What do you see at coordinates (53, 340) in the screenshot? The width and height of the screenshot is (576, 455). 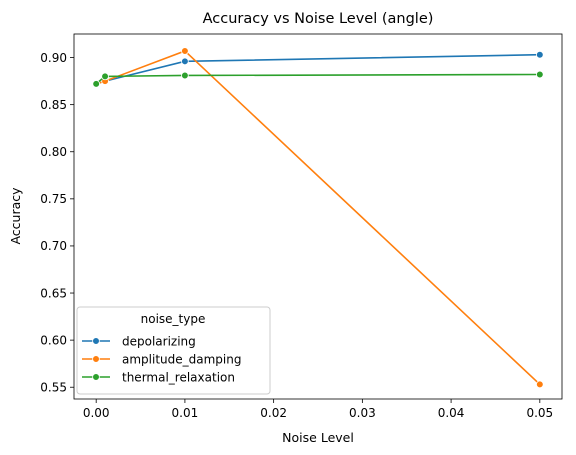 I see `y-tick-label: 0.60` at bounding box center [53, 340].